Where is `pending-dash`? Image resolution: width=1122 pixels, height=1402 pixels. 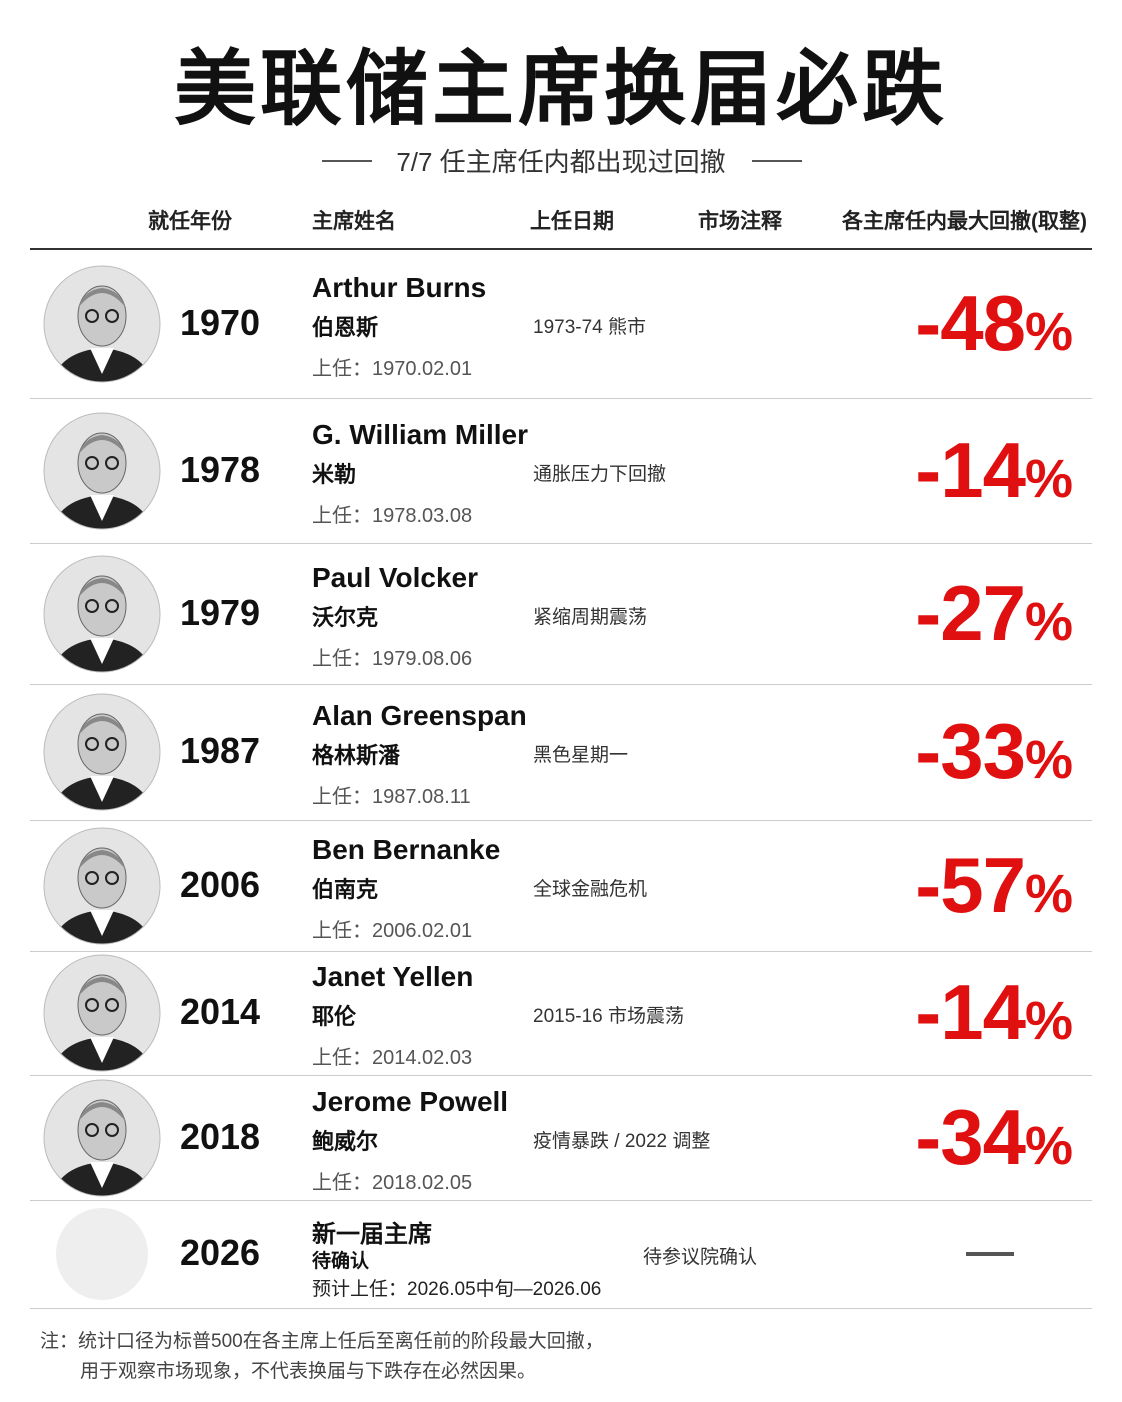 pending-dash is located at coordinates (990, 1254).